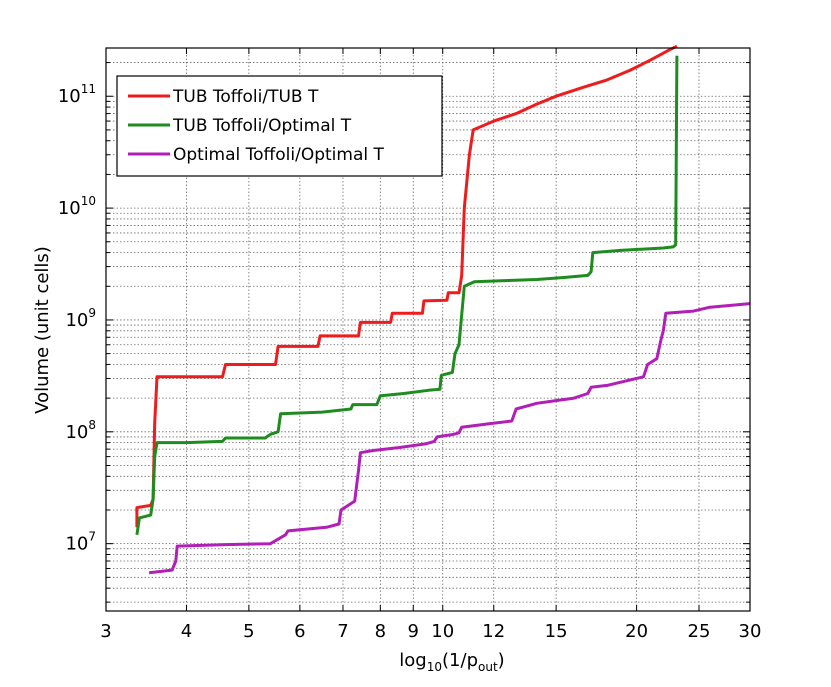 Image resolution: width=831 pixels, height=687 pixels. Describe the element at coordinates (248, 631) in the screenshot. I see `x-tick-label: 5` at that location.